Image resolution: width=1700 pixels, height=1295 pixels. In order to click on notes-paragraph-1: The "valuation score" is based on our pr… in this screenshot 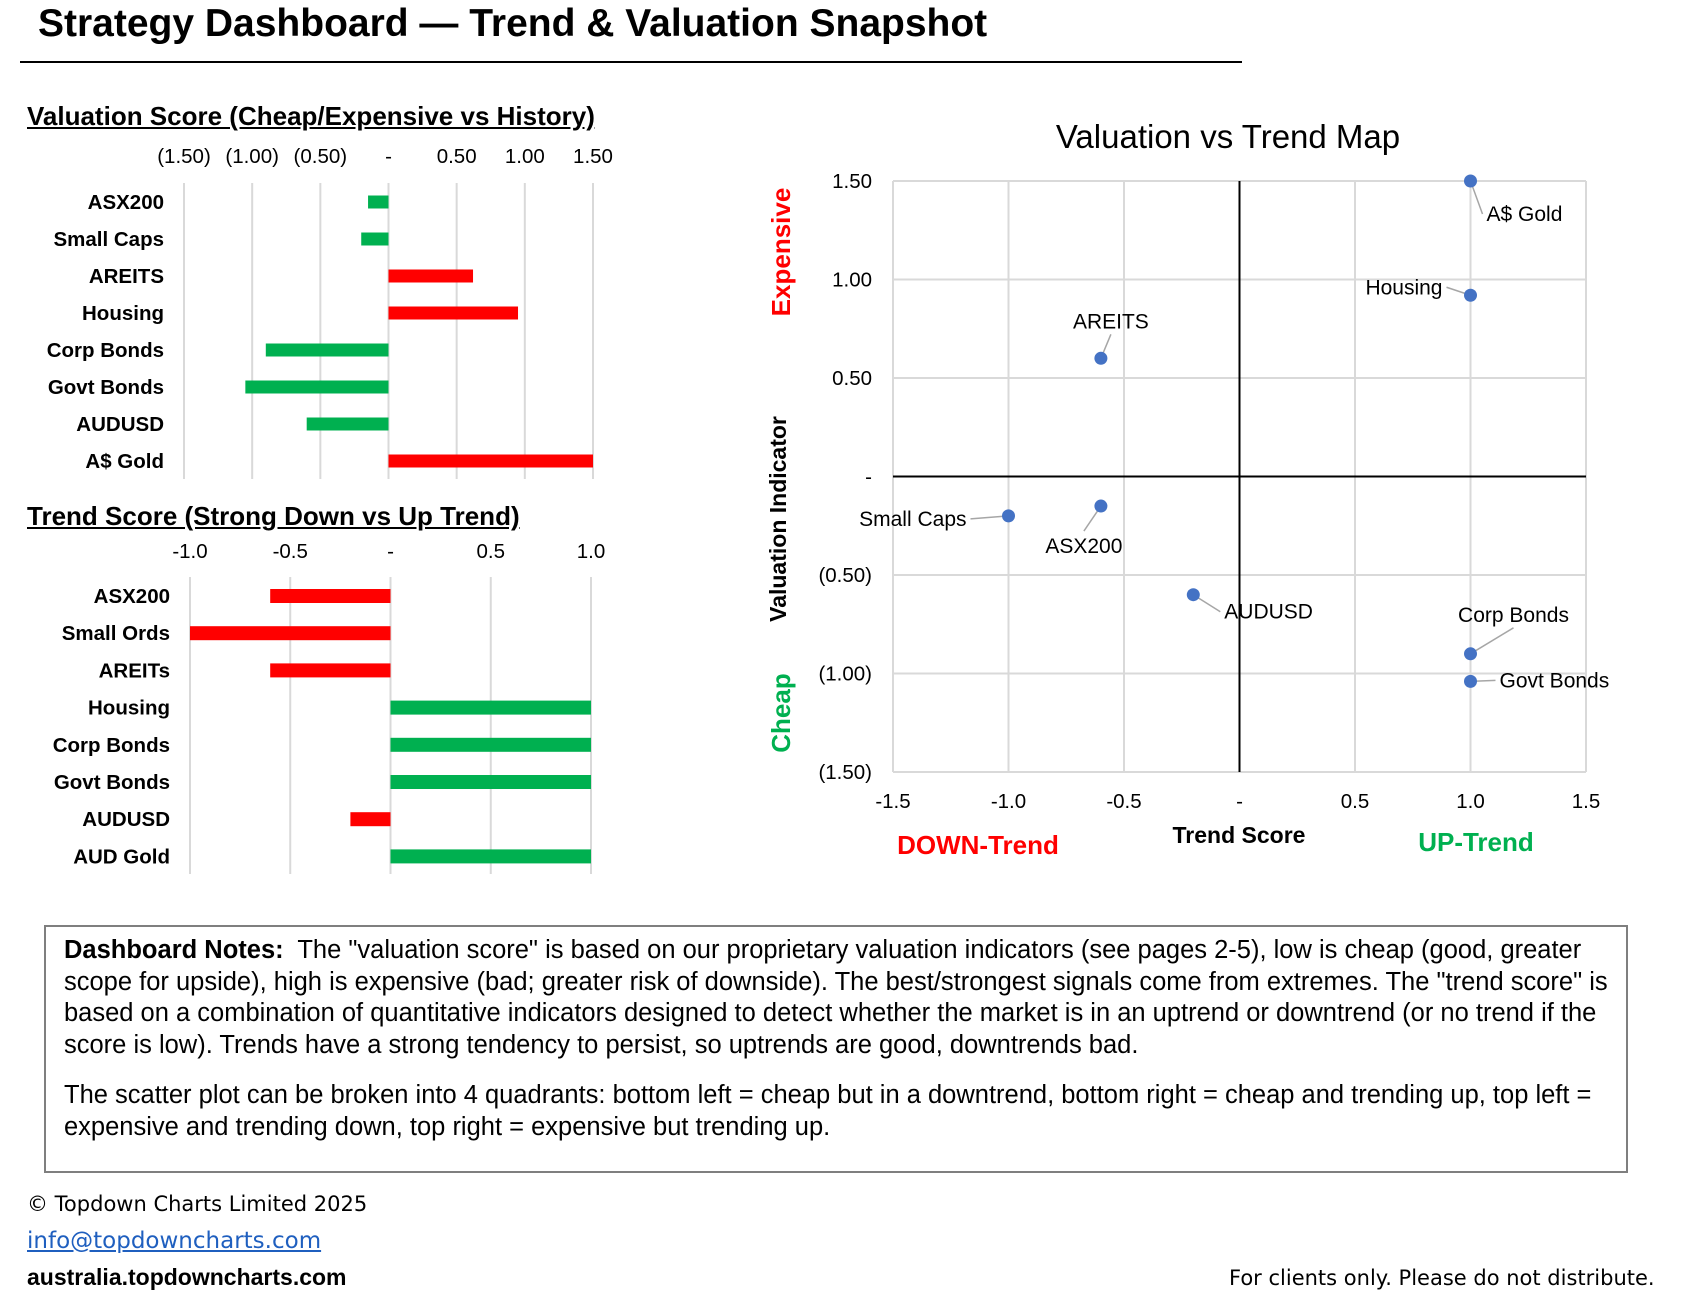, I will do `click(836, 997)`.